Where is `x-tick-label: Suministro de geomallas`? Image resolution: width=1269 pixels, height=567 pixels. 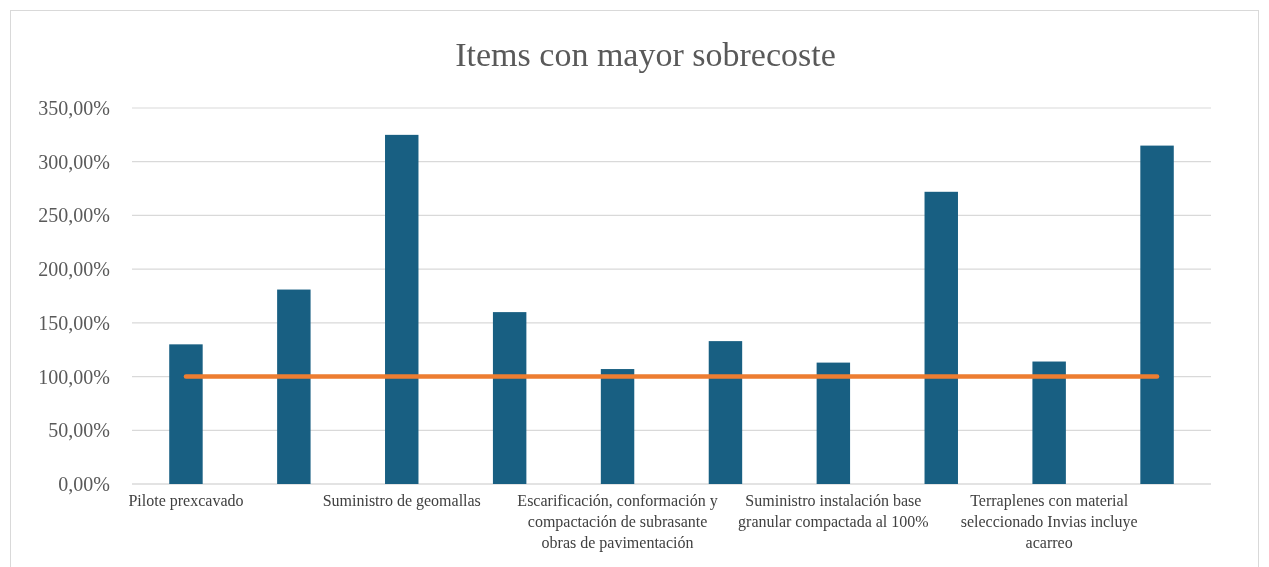
x-tick-label: Suministro de geomallas is located at coordinates (401, 501).